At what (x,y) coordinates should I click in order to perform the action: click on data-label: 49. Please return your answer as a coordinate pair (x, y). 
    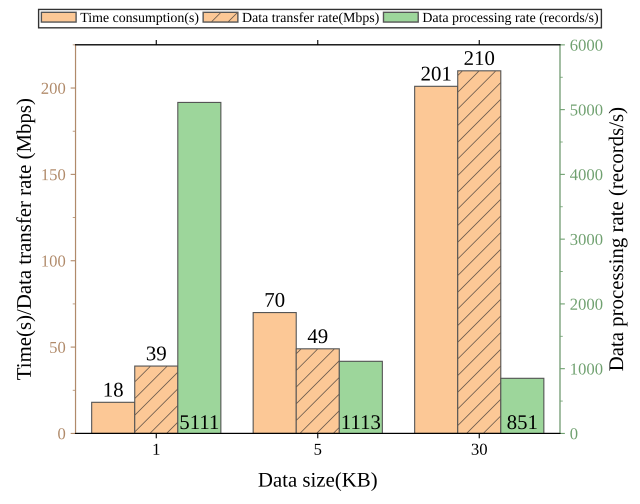
    Looking at the image, I should click on (318, 336).